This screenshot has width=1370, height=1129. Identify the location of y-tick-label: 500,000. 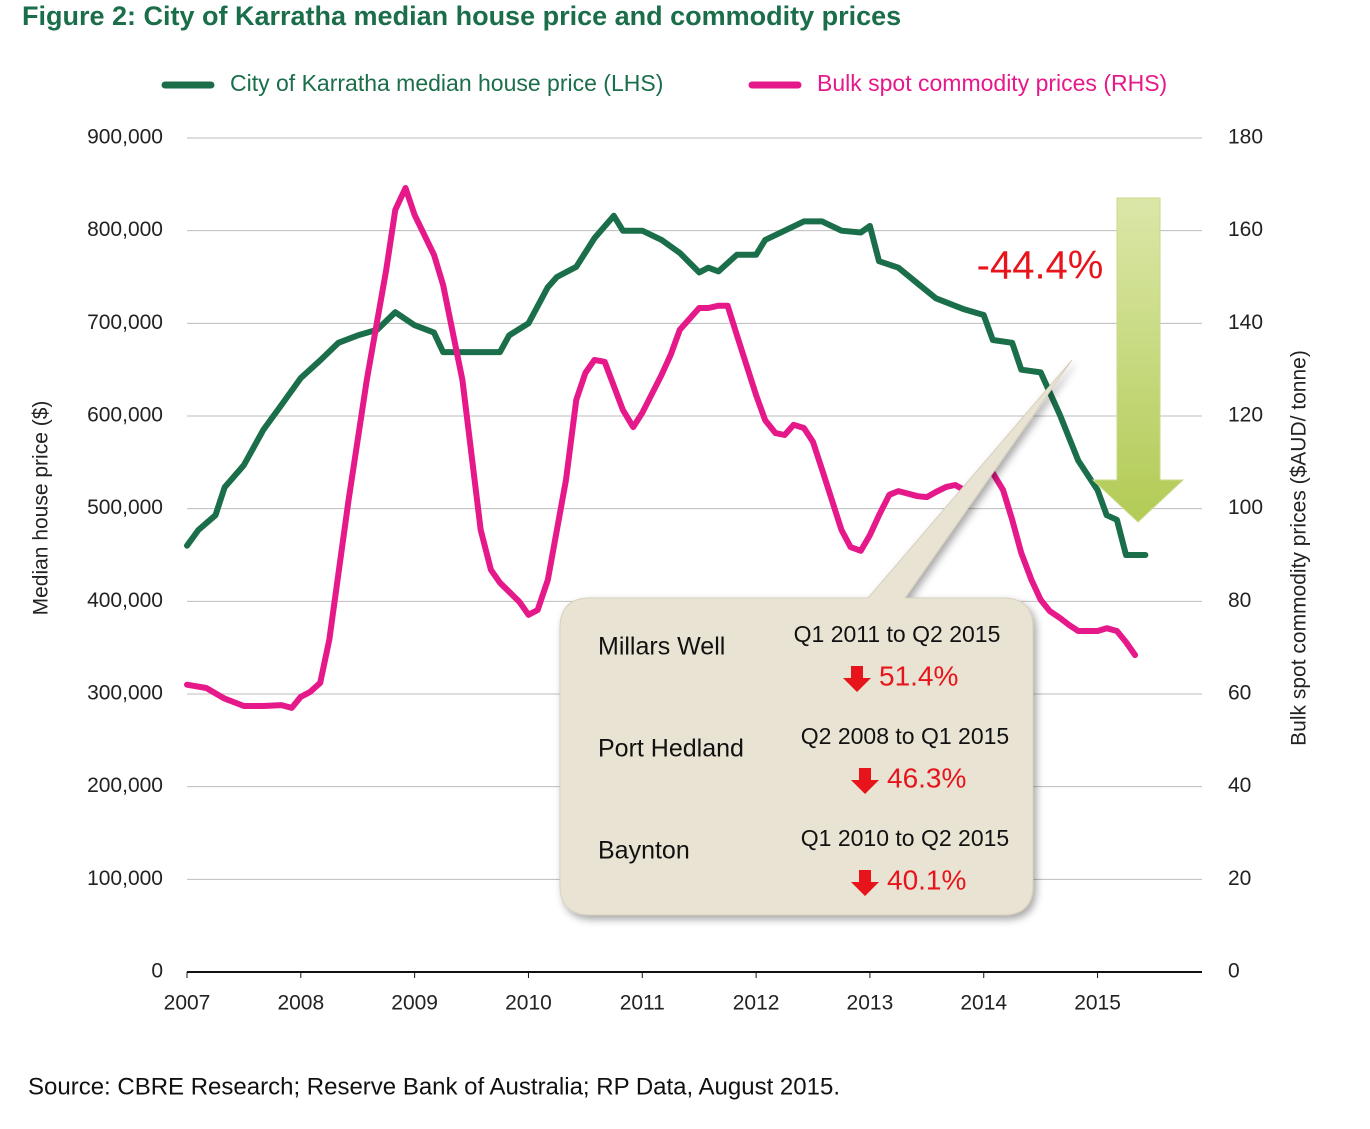
(125, 507).